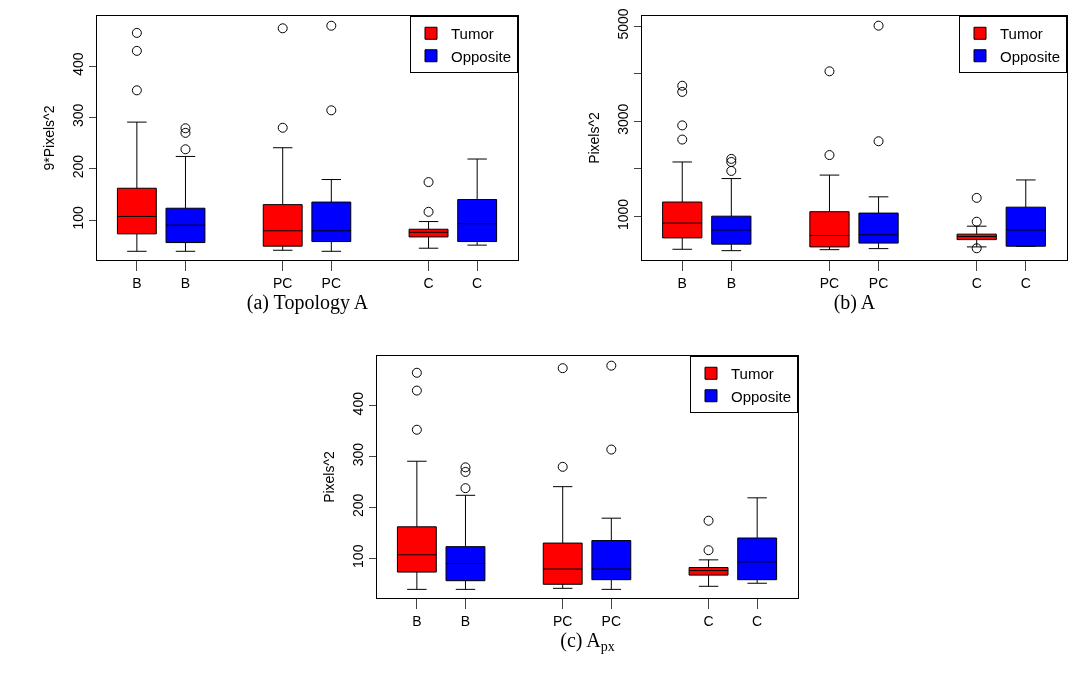  I want to click on y-tick-label: 3000, so click(623, 119).